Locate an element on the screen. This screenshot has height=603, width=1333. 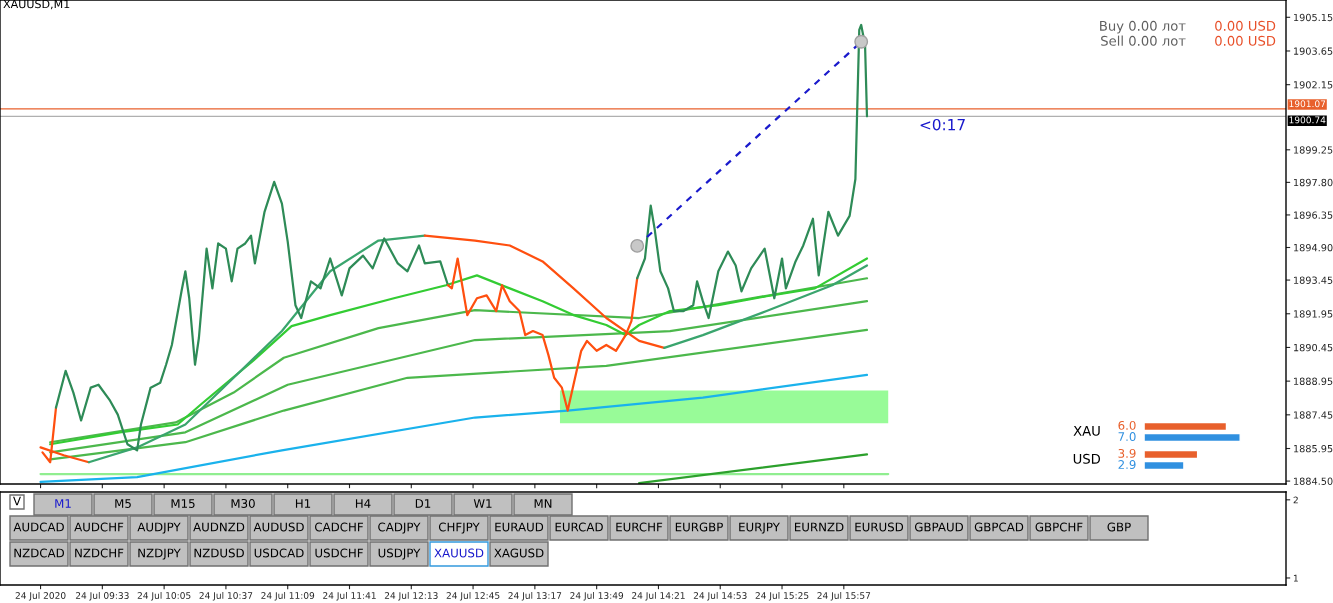
annotation: GBPCAD is located at coordinates (999, 527).